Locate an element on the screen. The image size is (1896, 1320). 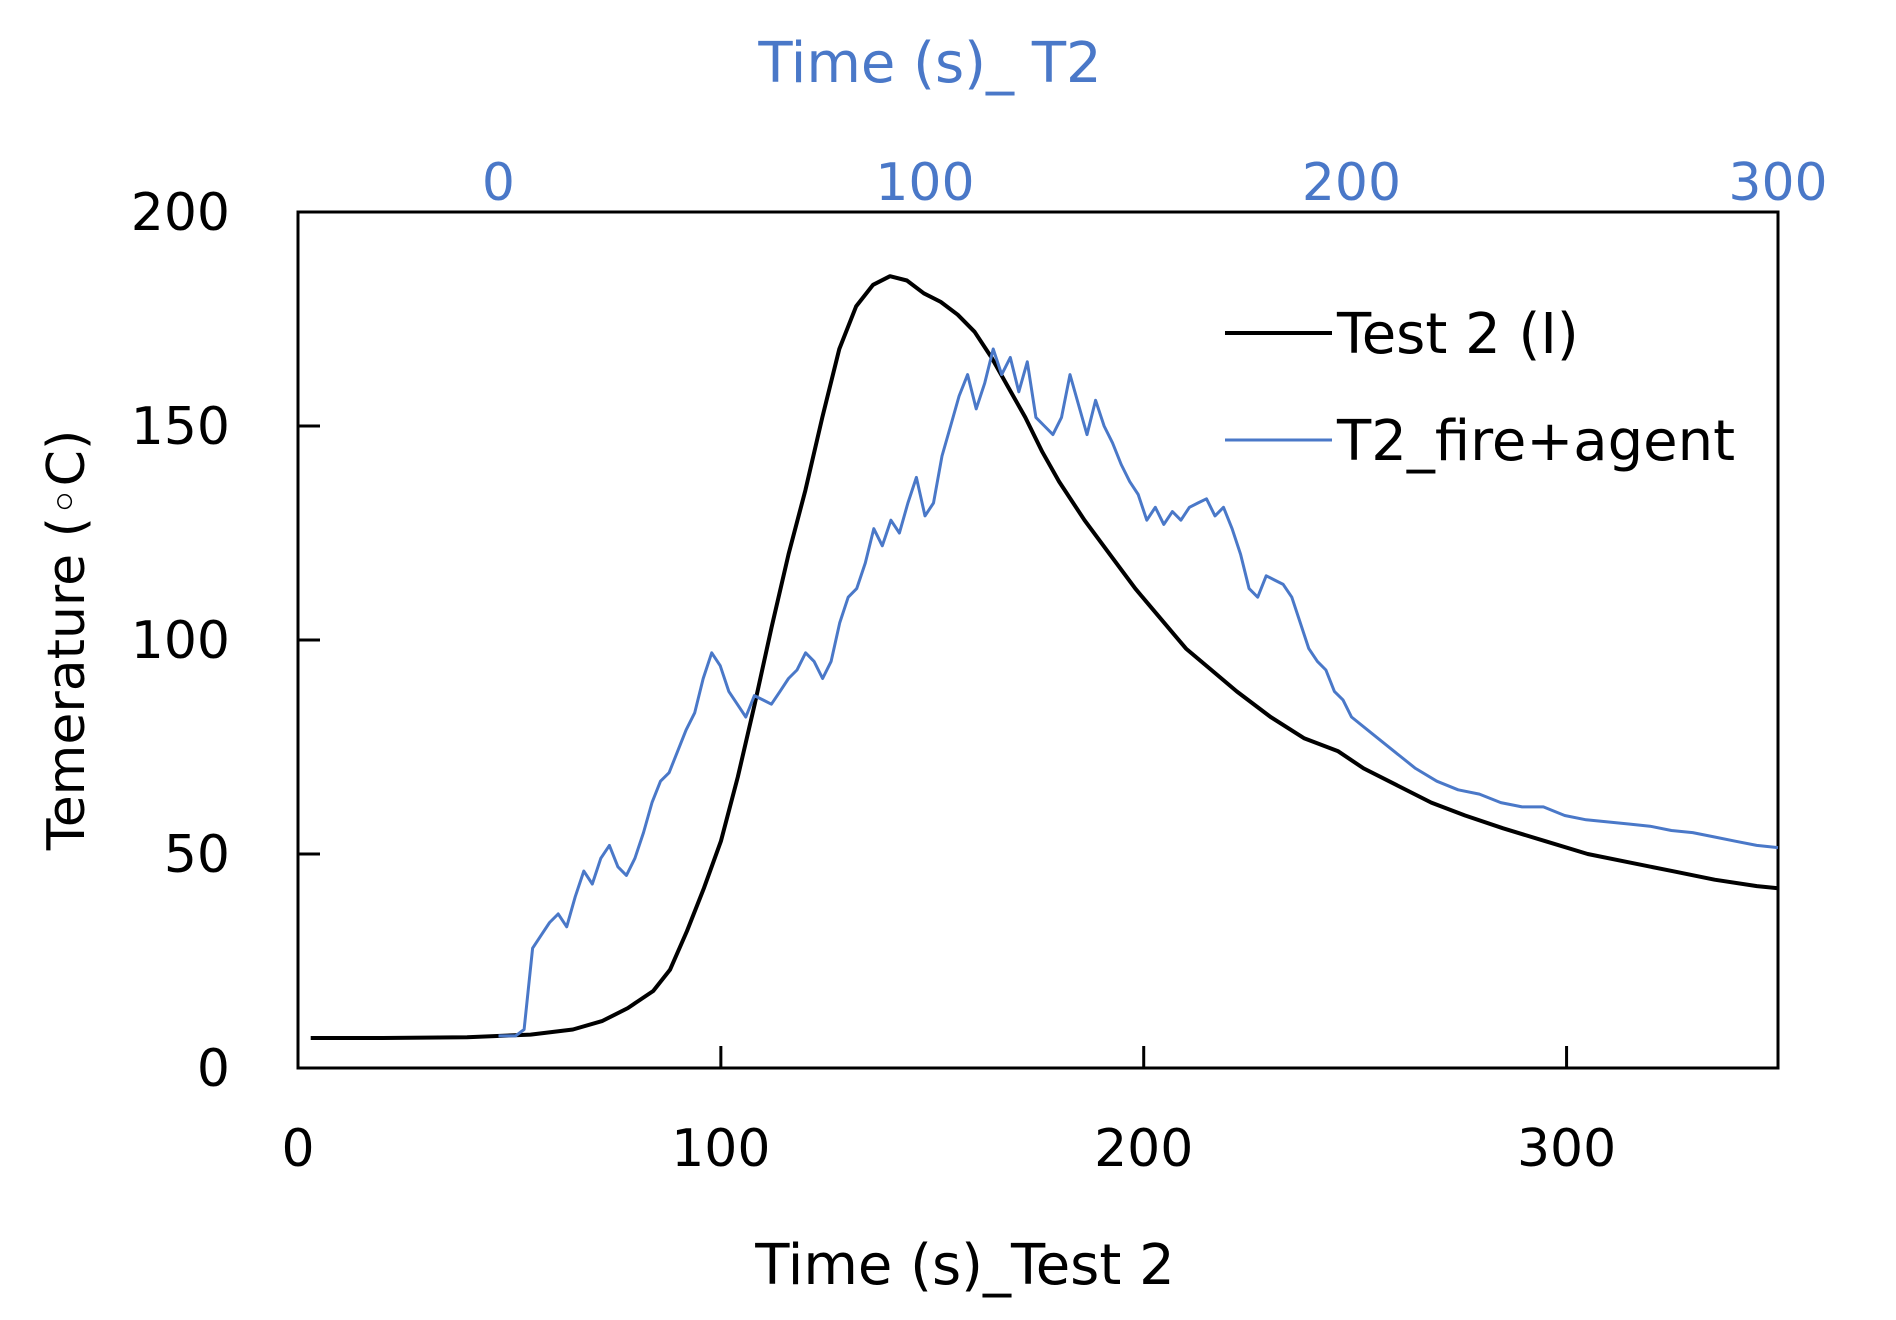
top-axis-ticks: 0 100 200 300 is located at coordinates (1155, 183).